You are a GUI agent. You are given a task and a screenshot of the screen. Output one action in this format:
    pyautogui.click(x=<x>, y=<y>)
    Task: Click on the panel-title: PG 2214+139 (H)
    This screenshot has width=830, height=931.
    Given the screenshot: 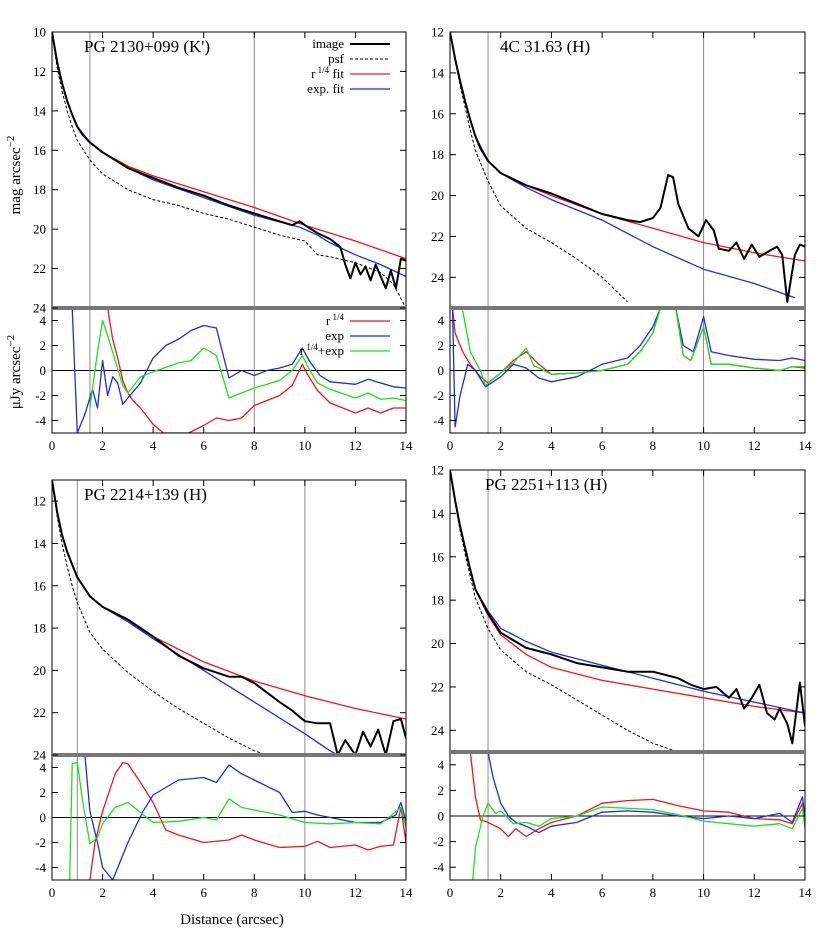 What is the action you would take?
    pyautogui.click(x=145, y=494)
    